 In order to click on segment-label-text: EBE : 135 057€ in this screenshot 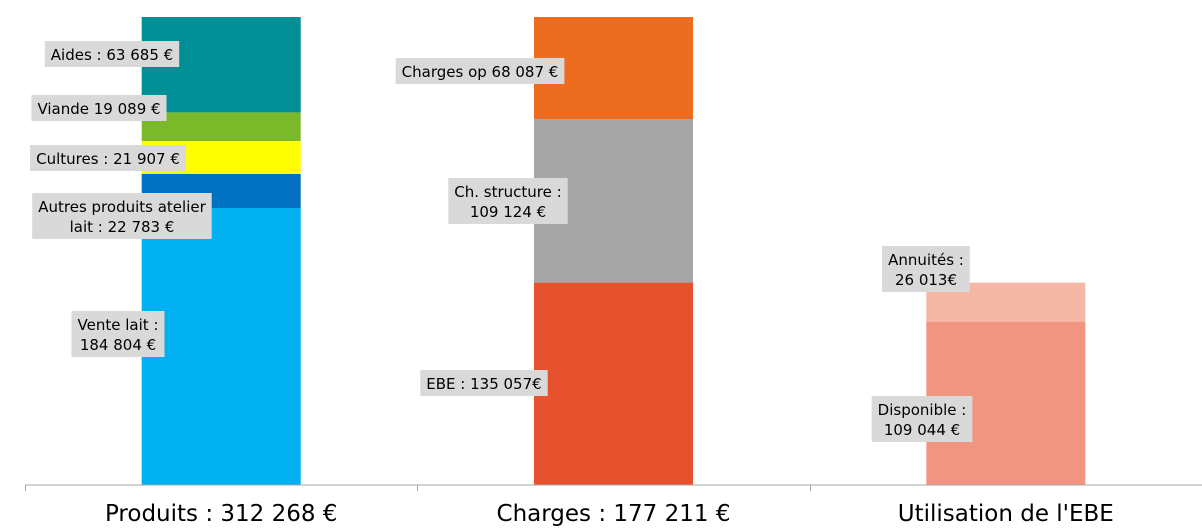, I will do `click(483, 384)`.